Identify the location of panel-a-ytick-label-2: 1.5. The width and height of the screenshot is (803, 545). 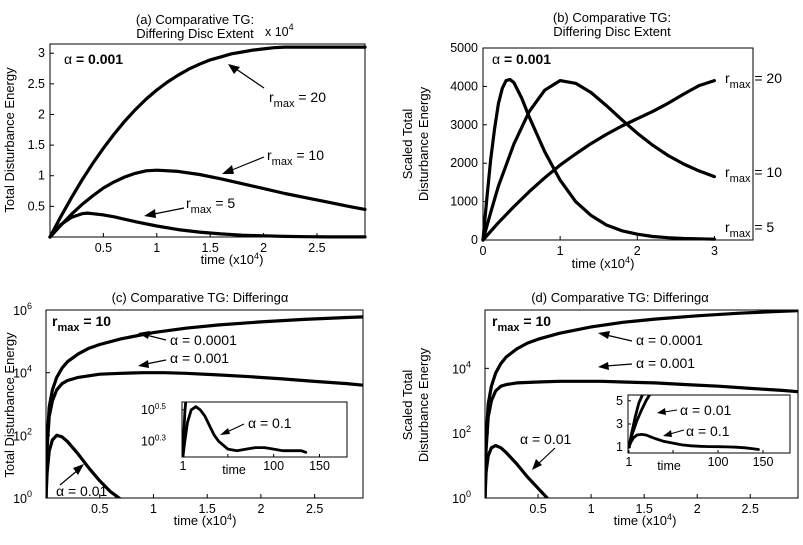
(36, 145).